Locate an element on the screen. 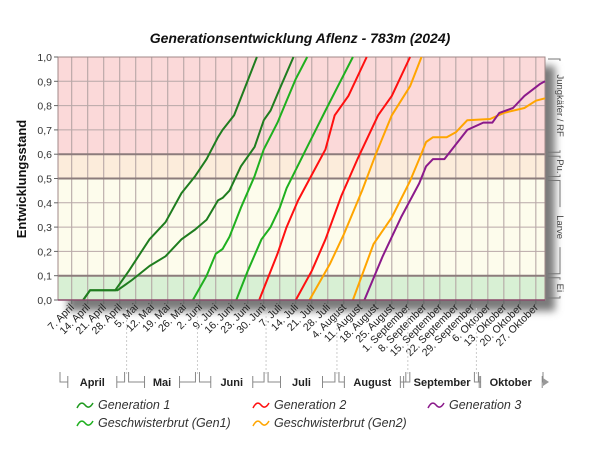  stage-label: Jungkäfer / RF is located at coordinates (559, 105).